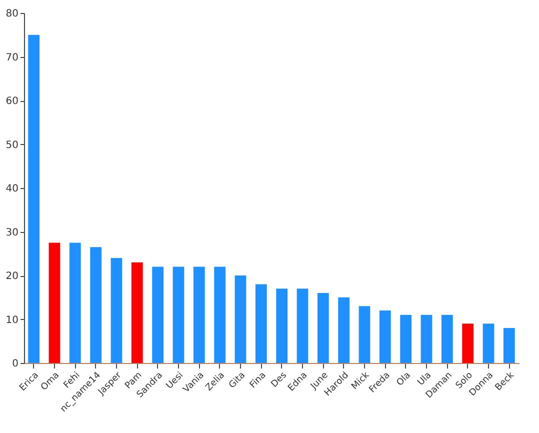 The image size is (539, 433). Describe the element at coordinates (237, 380) in the screenshot. I see `x-tick-label: Gita` at that location.